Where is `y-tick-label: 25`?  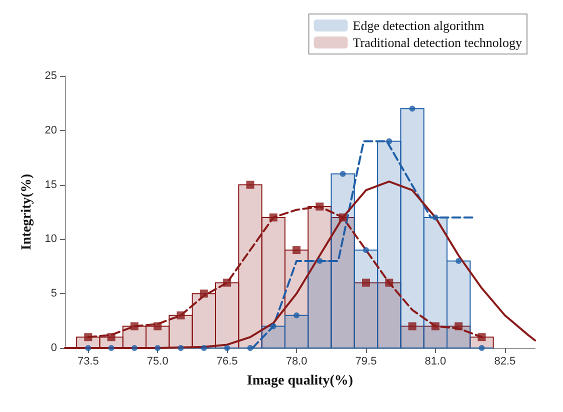
y-tick-label: 25 is located at coordinates (50, 76).